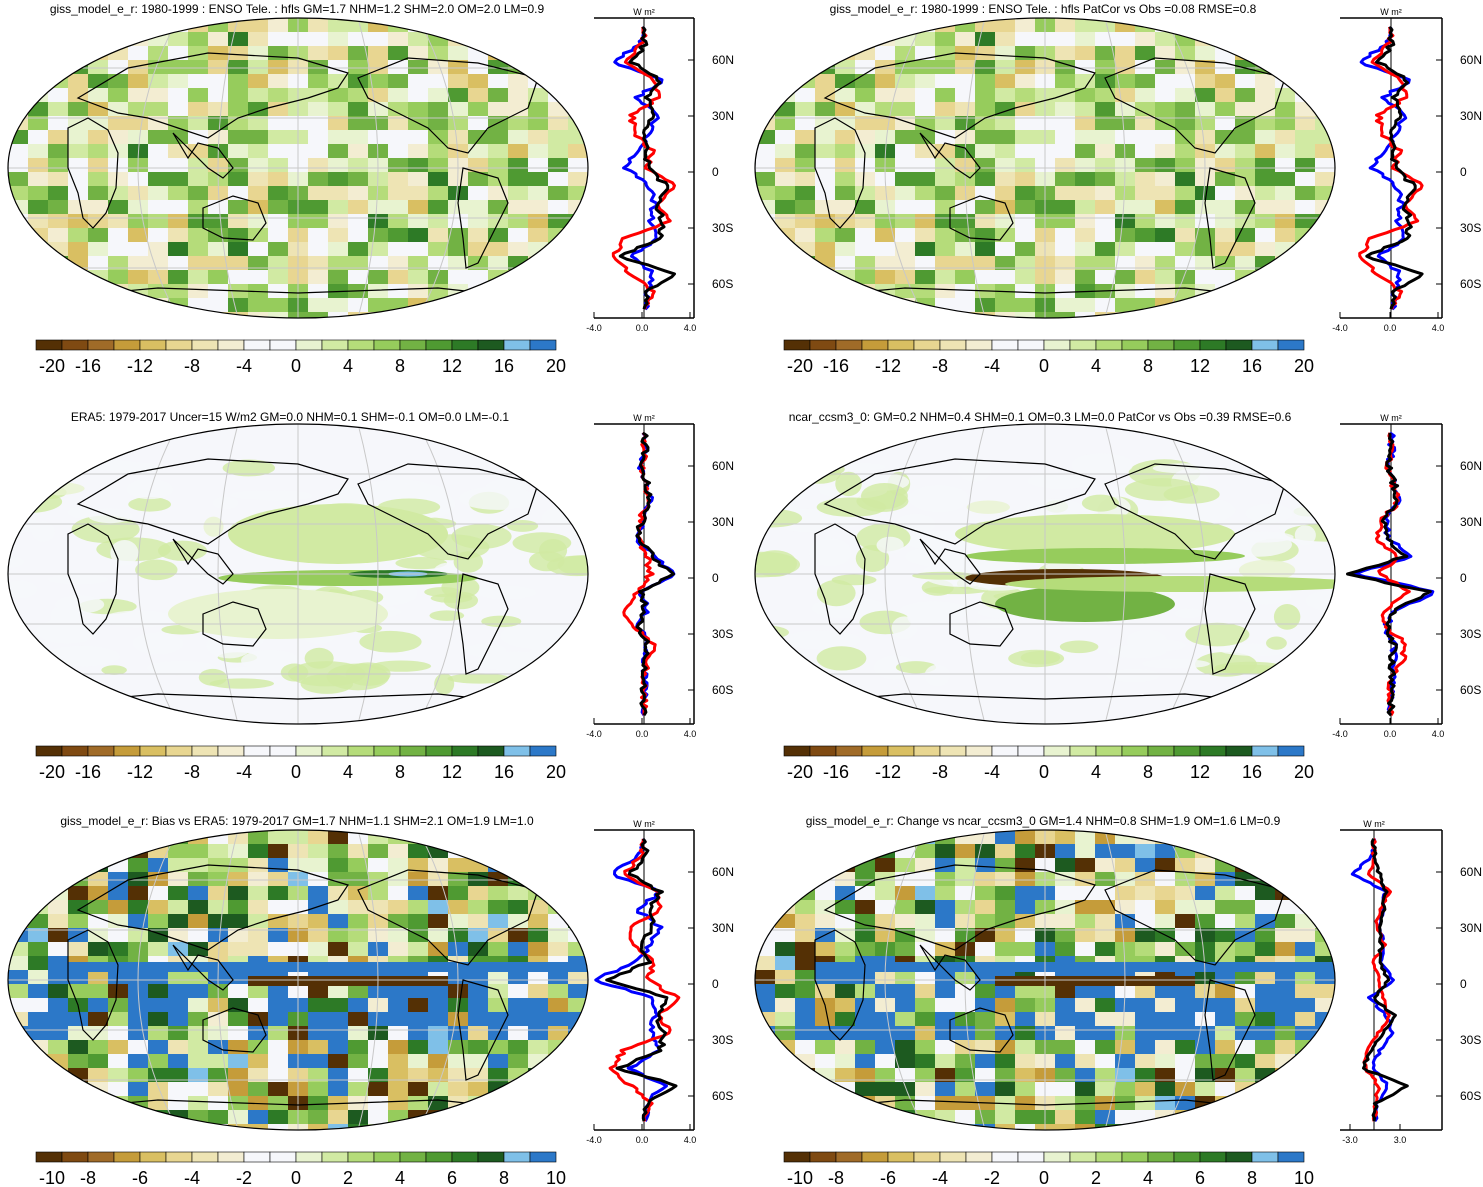 The width and height of the screenshot is (1483, 1187). What do you see at coordinates (1252, 1177) in the screenshot?
I see `colorbar-tick-label: 8` at bounding box center [1252, 1177].